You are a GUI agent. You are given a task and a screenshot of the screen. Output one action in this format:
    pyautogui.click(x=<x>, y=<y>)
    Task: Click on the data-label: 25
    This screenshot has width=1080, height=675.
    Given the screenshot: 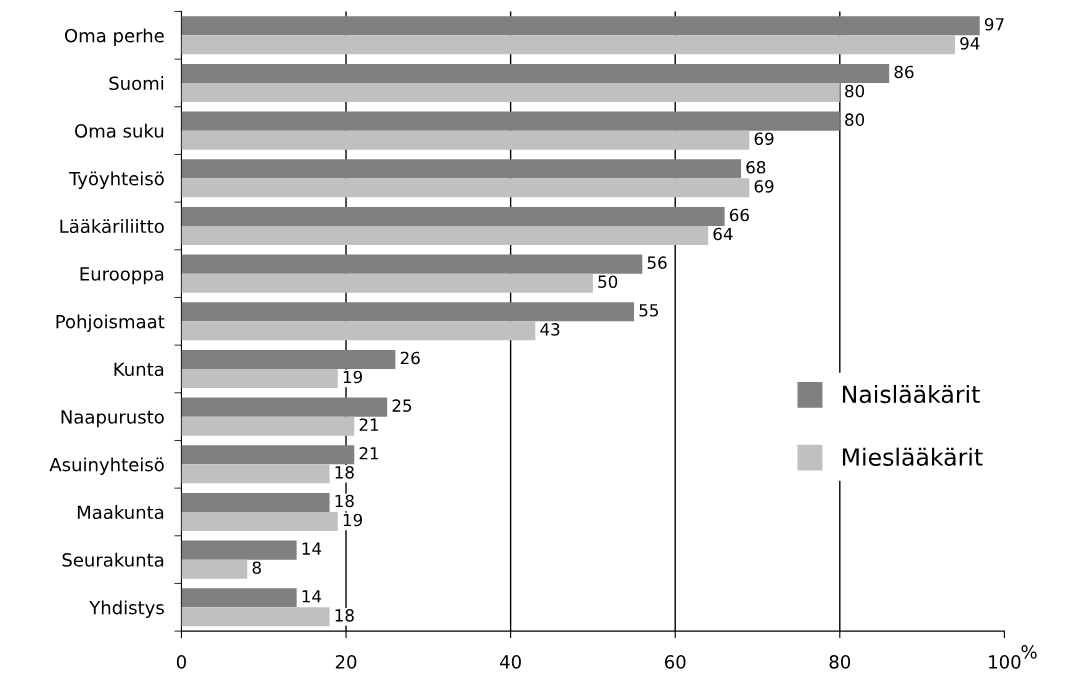 What is the action you would take?
    pyautogui.click(x=402, y=405)
    